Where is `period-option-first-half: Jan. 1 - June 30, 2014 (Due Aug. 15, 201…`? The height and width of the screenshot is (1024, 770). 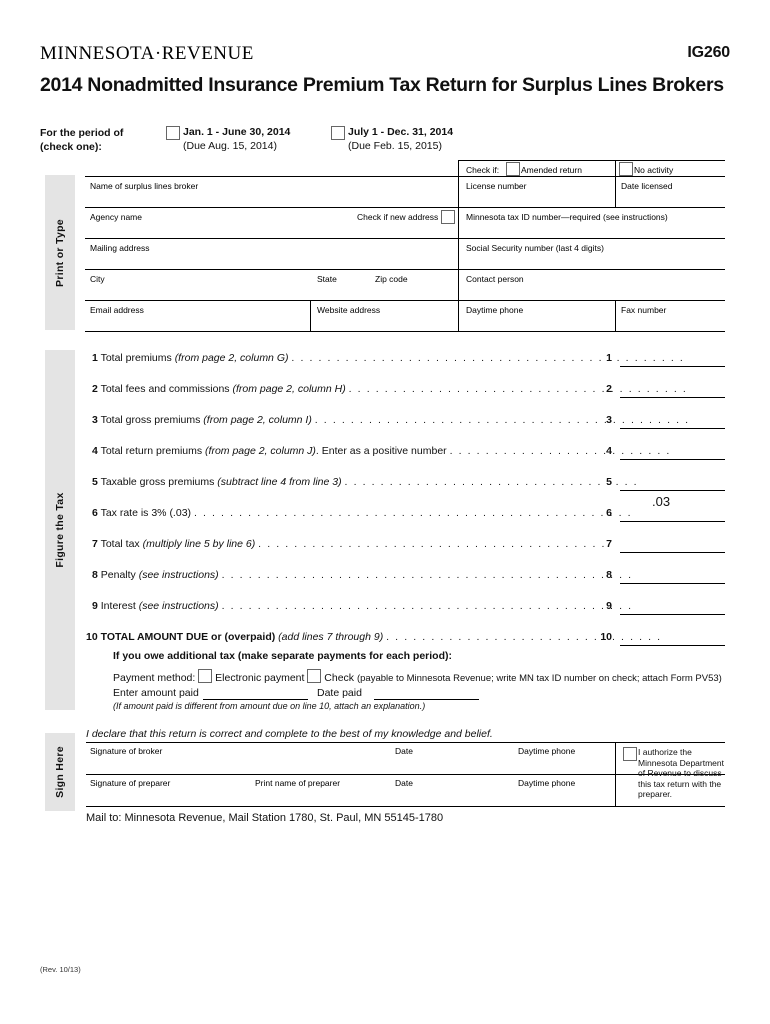
period-option-first-half: Jan. 1 - June 30, 2014 (Due Aug. 15, 201… is located at coordinates (236, 139).